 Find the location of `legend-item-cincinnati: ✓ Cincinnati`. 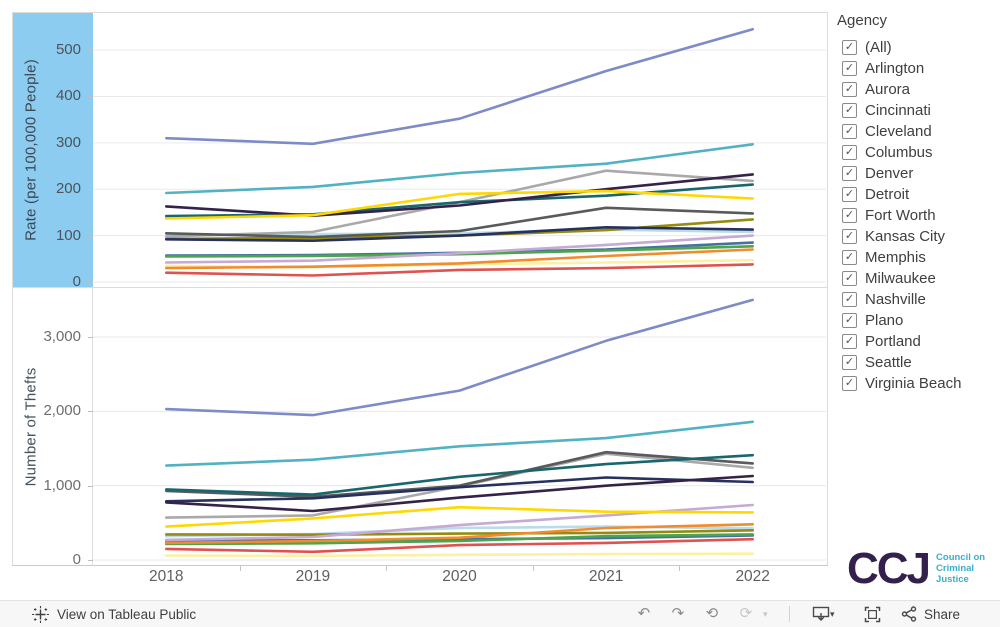

legend-item-cincinnati: ✓ Cincinnati is located at coordinates (917, 110).